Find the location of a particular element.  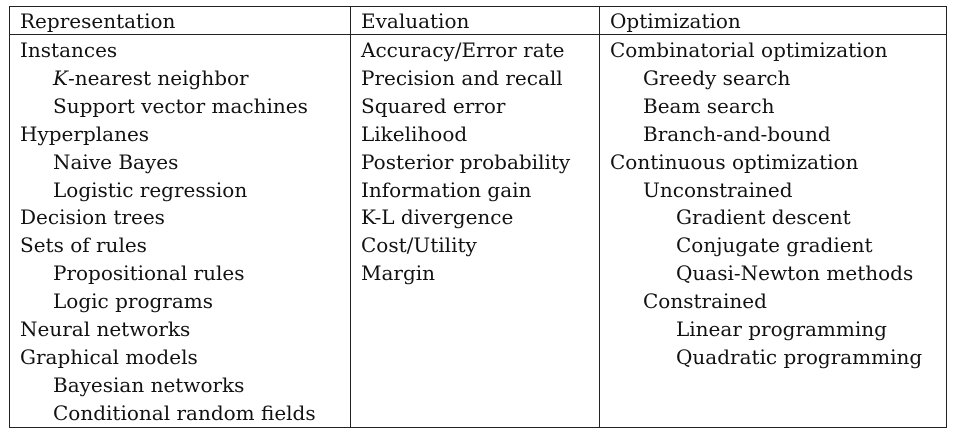

representation-item-label: Naive Bayes is located at coordinates (116, 161).